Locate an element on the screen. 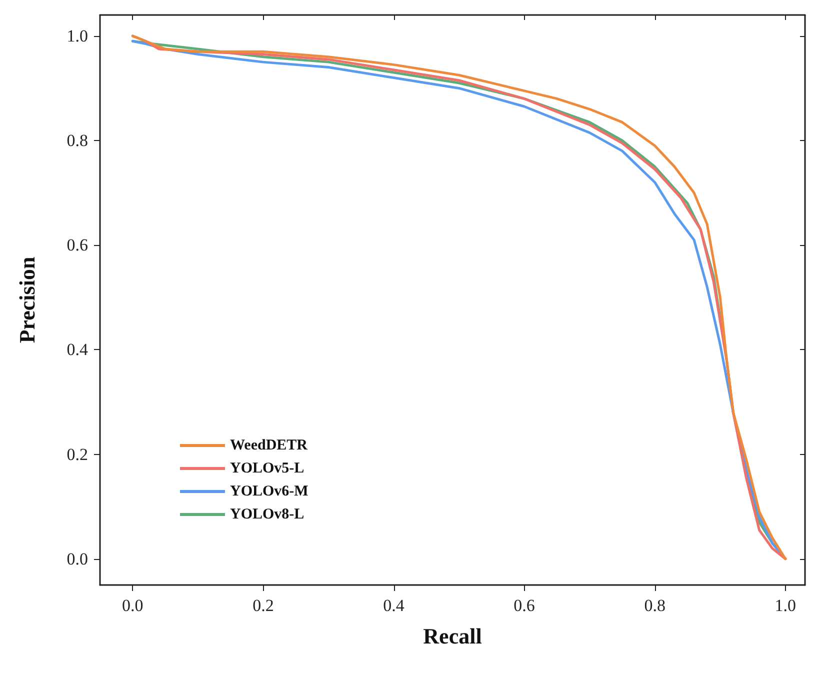  x-axis-title: Recall is located at coordinates (452, 636).